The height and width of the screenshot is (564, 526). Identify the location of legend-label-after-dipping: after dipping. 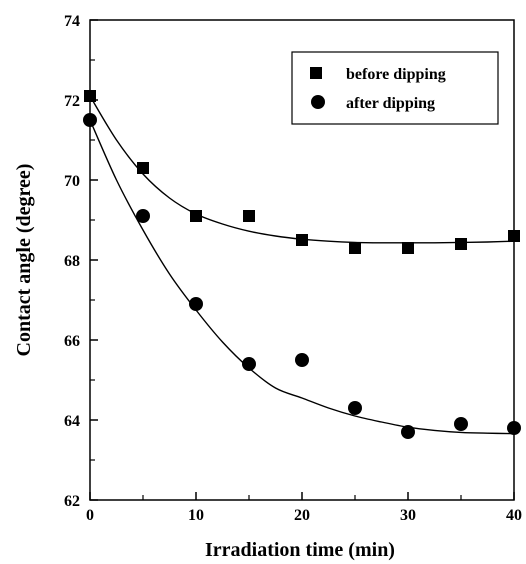
(390, 103).